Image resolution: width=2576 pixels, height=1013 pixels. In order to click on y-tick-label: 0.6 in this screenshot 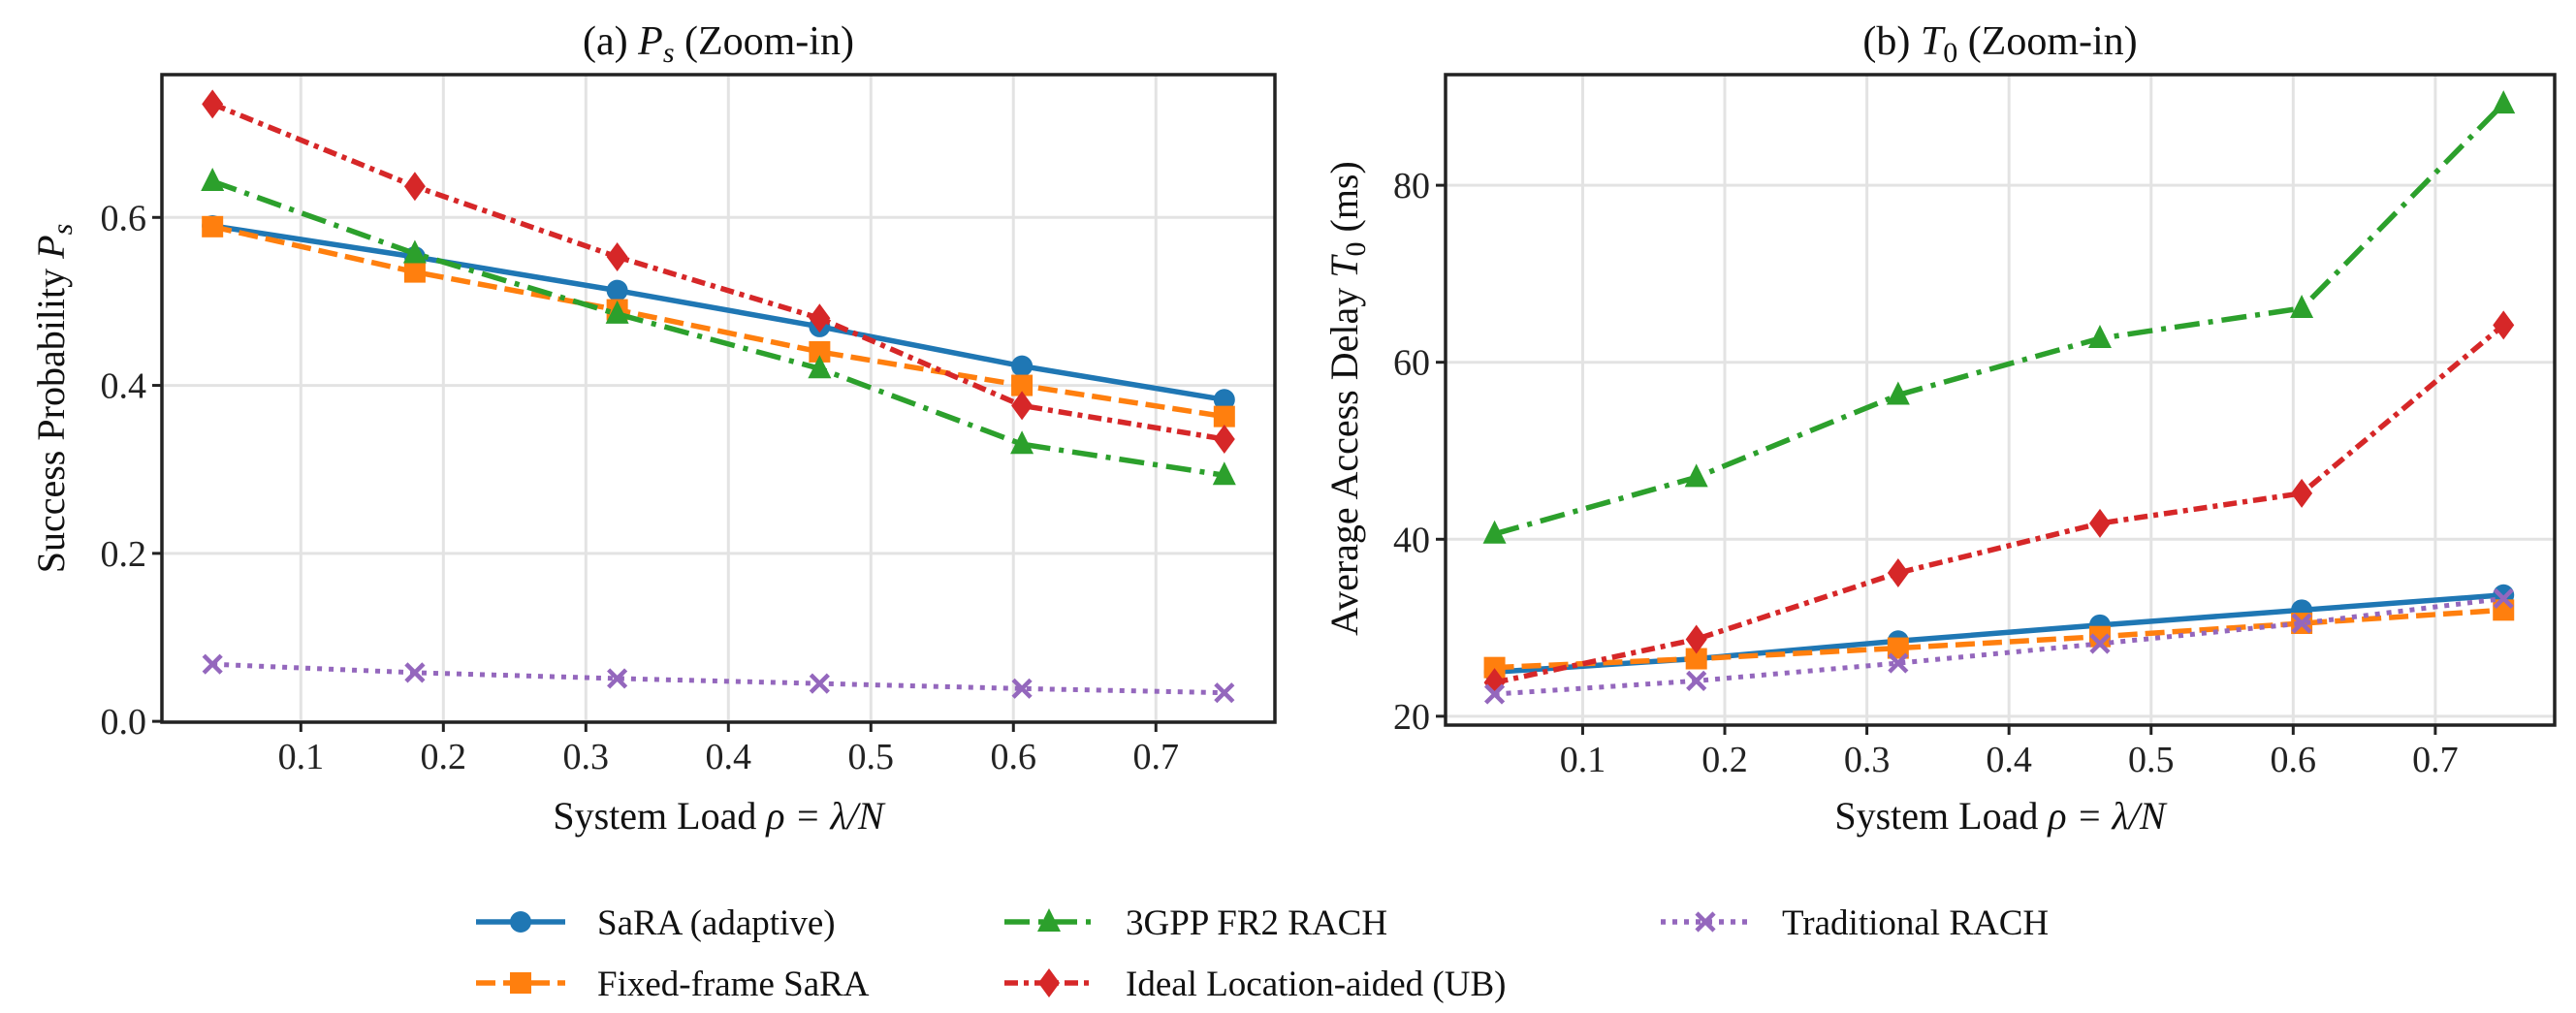, I will do `click(124, 218)`.